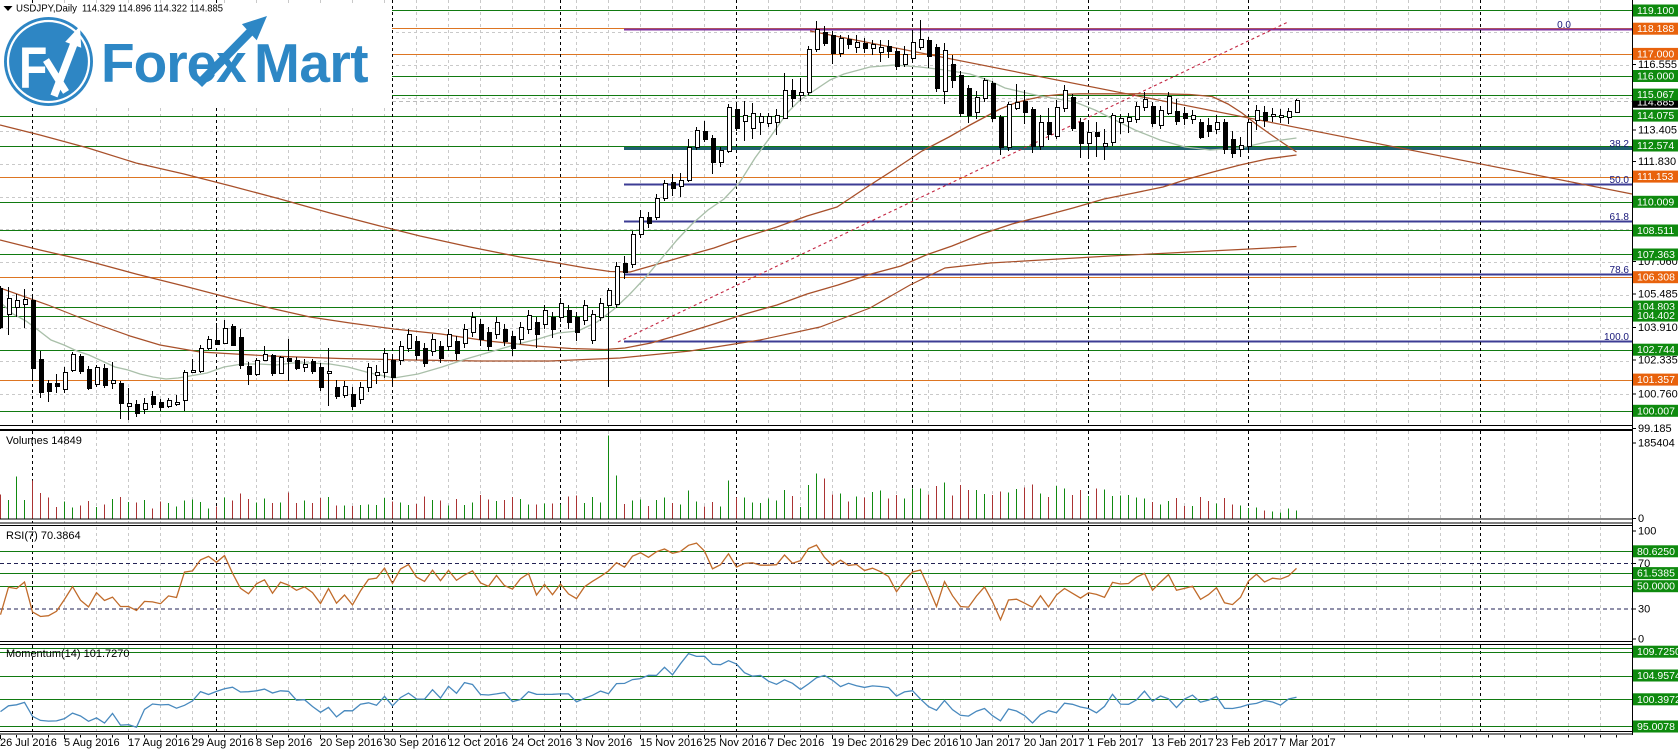  I want to click on svg-text: 100.0, so click(1616, 337).